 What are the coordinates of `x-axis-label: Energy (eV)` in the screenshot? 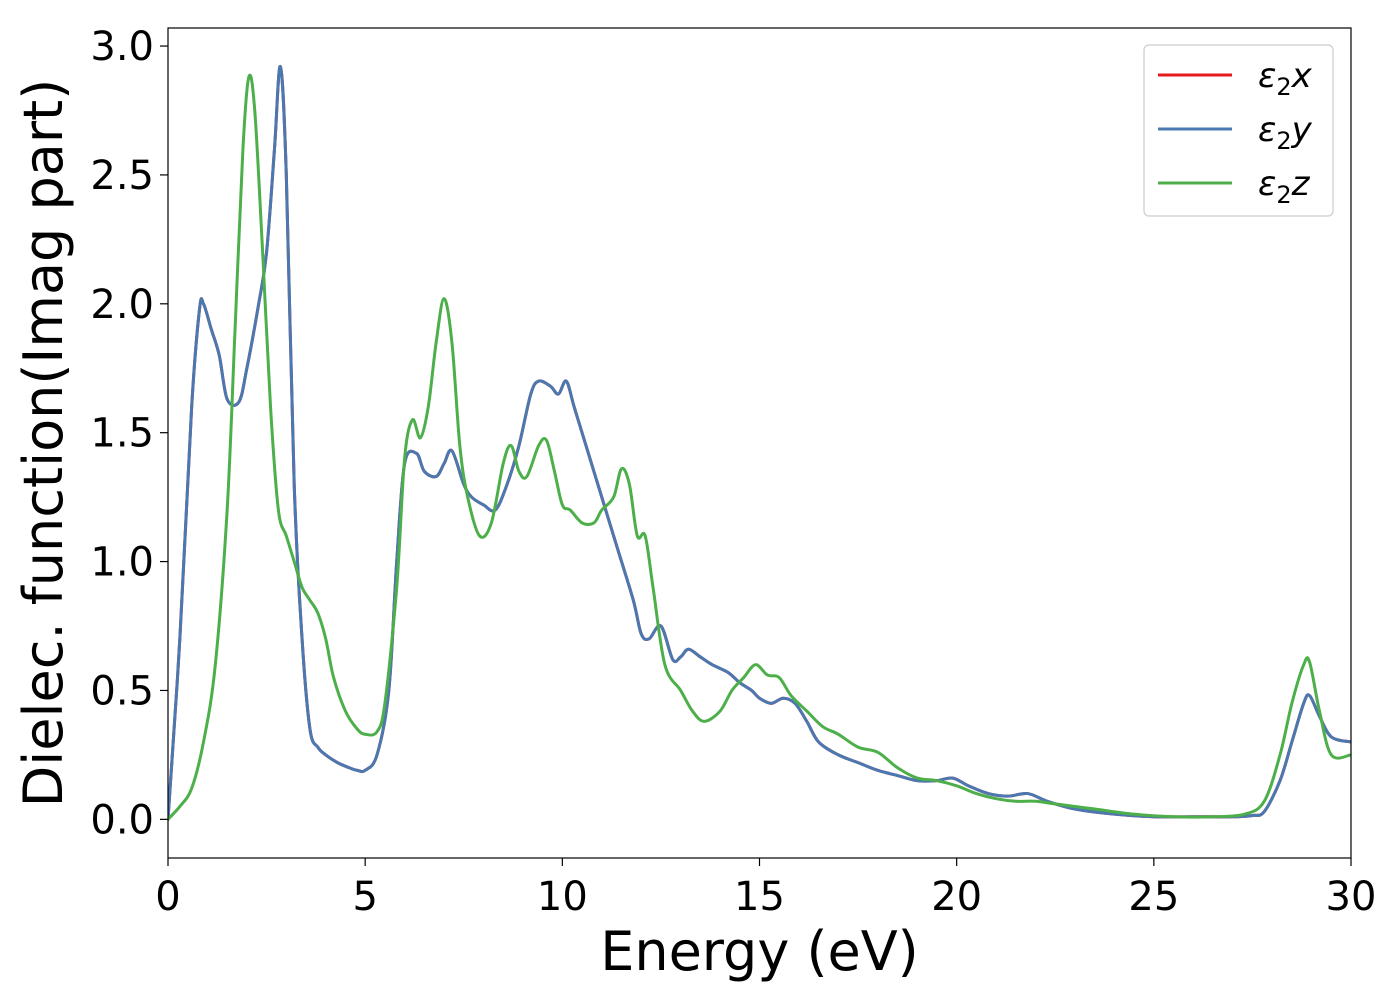 It's located at (759, 951).